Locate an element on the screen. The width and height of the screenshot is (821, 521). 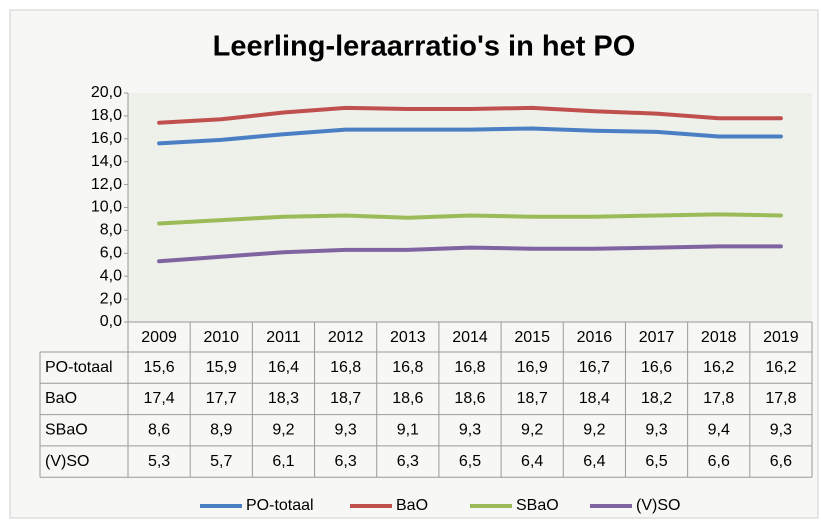
table-cell: 16,9 is located at coordinates (532, 367).